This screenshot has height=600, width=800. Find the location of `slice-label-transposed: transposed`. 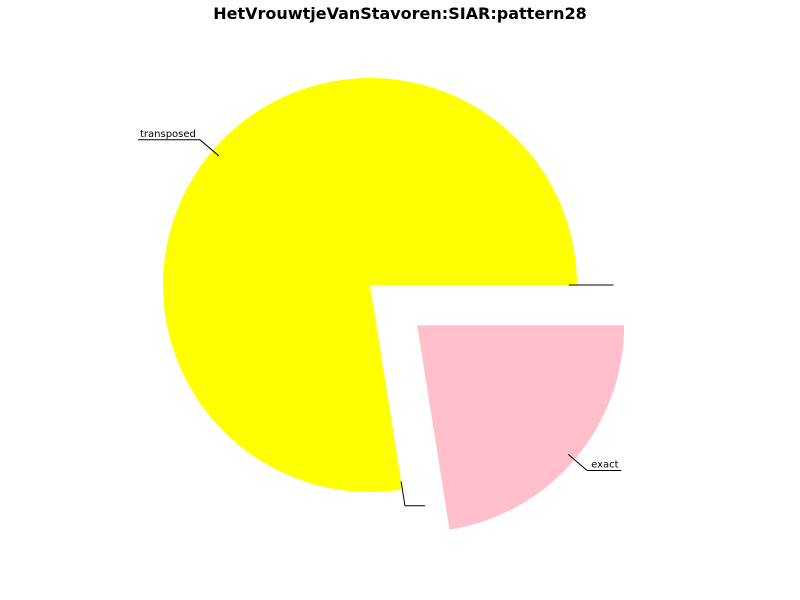

slice-label-transposed: transposed is located at coordinates (168, 134).